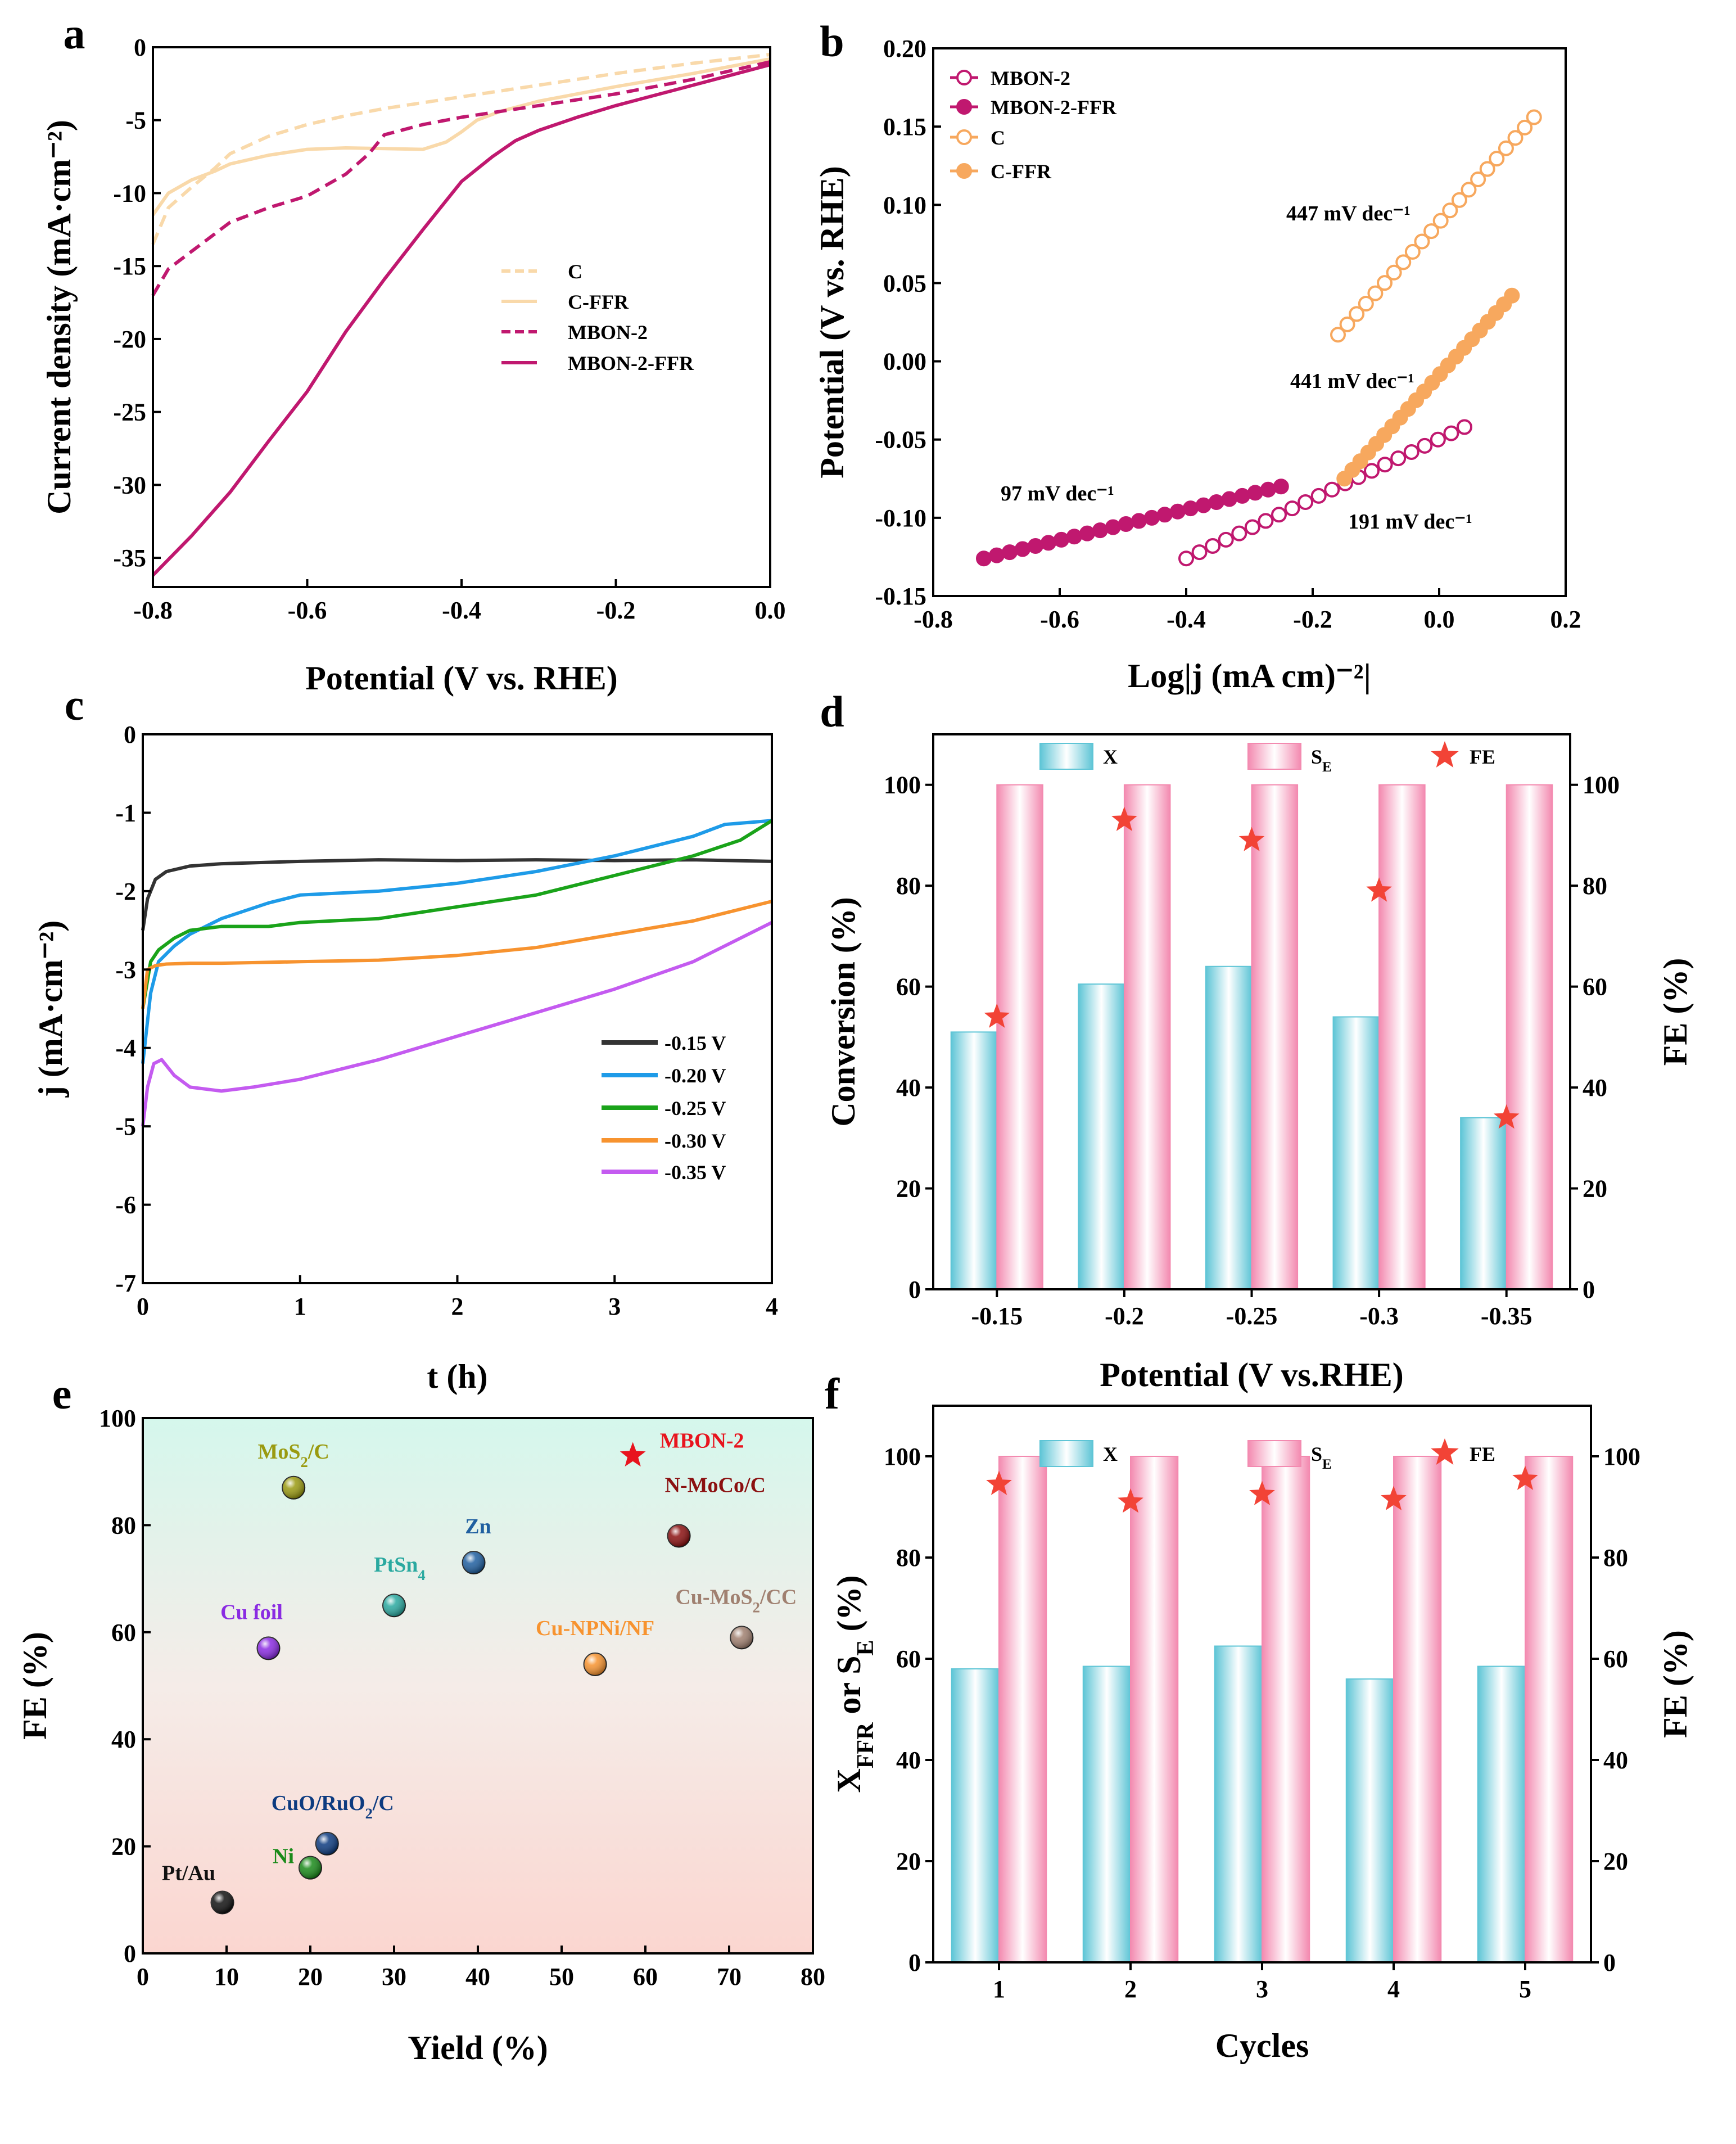  What do you see at coordinates (772, 1306) in the screenshot?
I see `x-tick-label: 4` at bounding box center [772, 1306].